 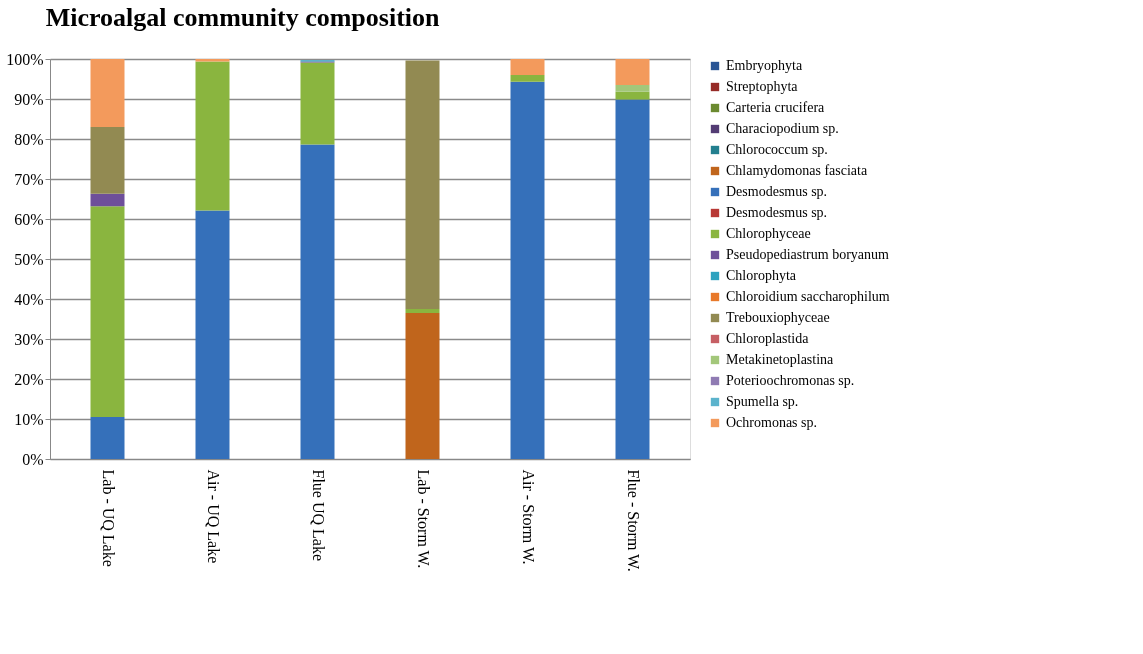 I want to click on y-tick-label: 80%, so click(x=29, y=139).